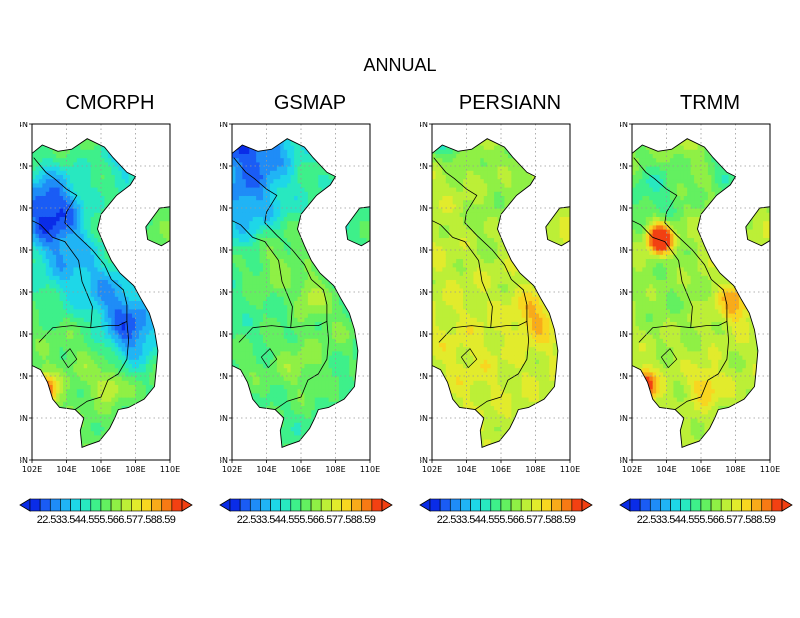 This screenshot has height=618, width=800. Describe the element at coordinates (706, 513) in the screenshot. I see `colorbar-trmm: 22.533.544.555.566.577.588.59` at that location.